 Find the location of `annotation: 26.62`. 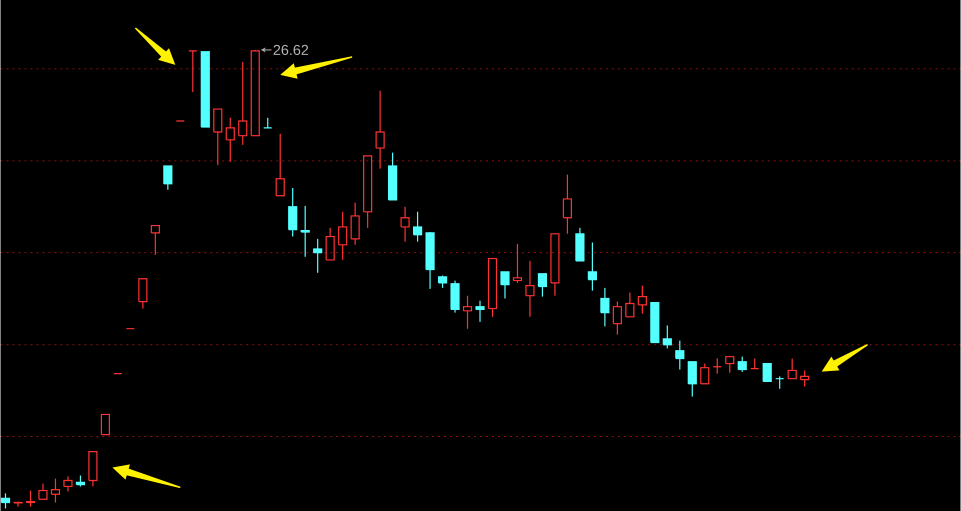

annotation: 26.62 is located at coordinates (291, 49).